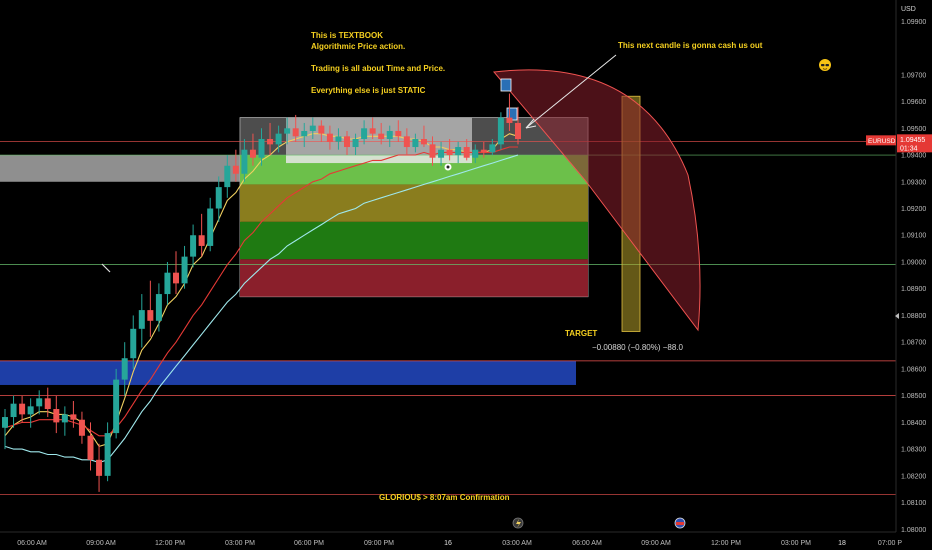 Image resolution: width=932 pixels, height=550 pixels. I want to click on maroon, so click(414, 278).